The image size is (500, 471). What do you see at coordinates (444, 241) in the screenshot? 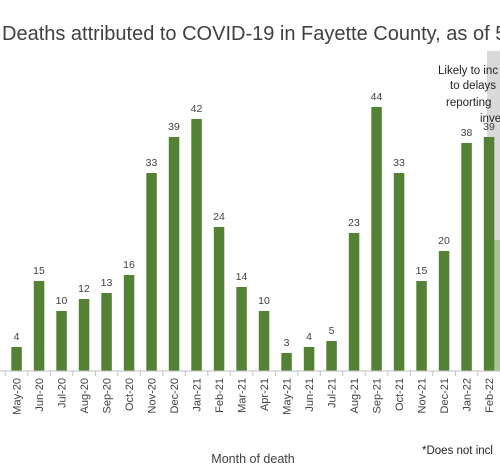
I see `data-label: 20` at bounding box center [444, 241].